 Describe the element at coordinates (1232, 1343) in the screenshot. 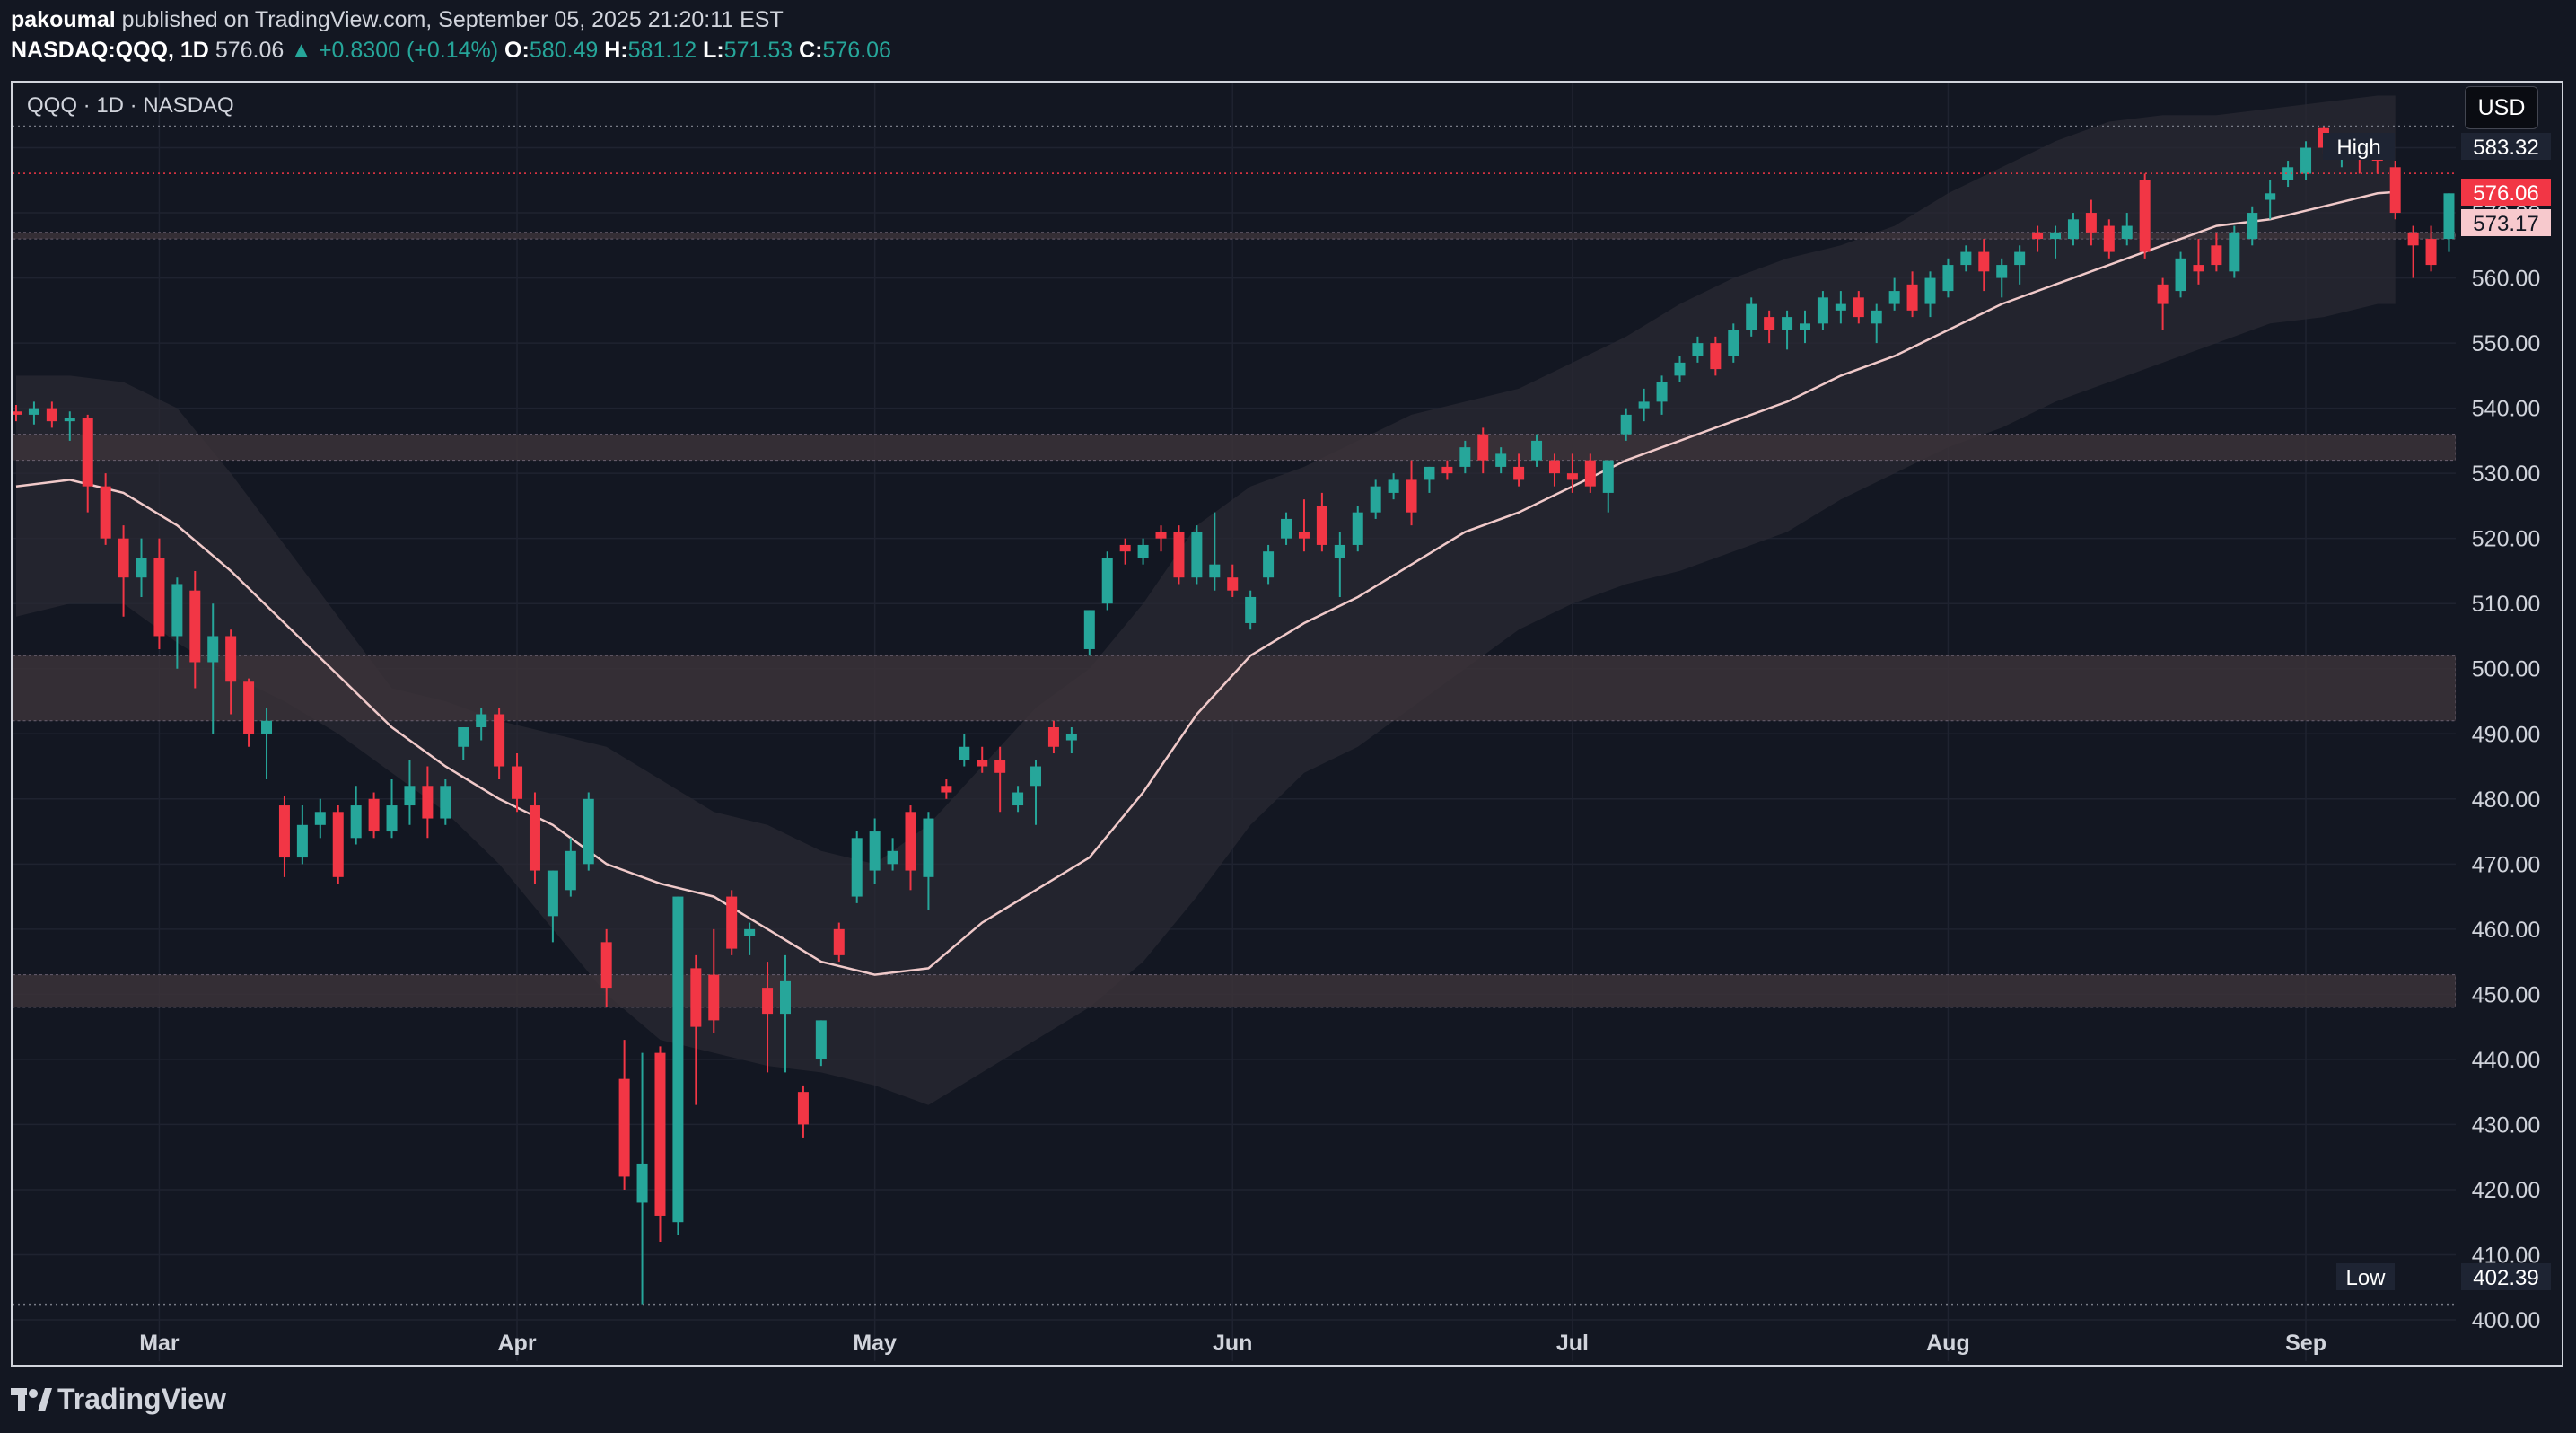

I see `x-tick-label: Jun` at that location.